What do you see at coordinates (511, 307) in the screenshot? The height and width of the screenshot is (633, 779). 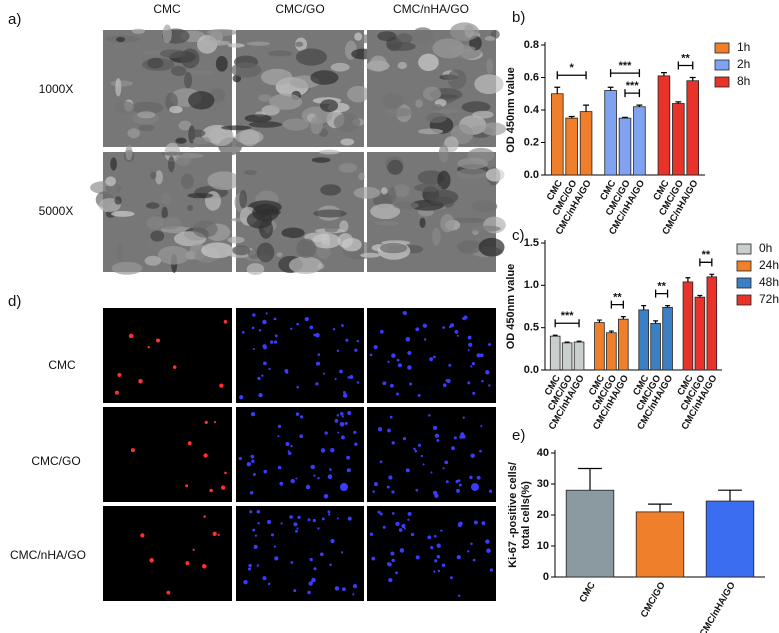 I see `y-axis-label: OD 450nm value` at bounding box center [511, 307].